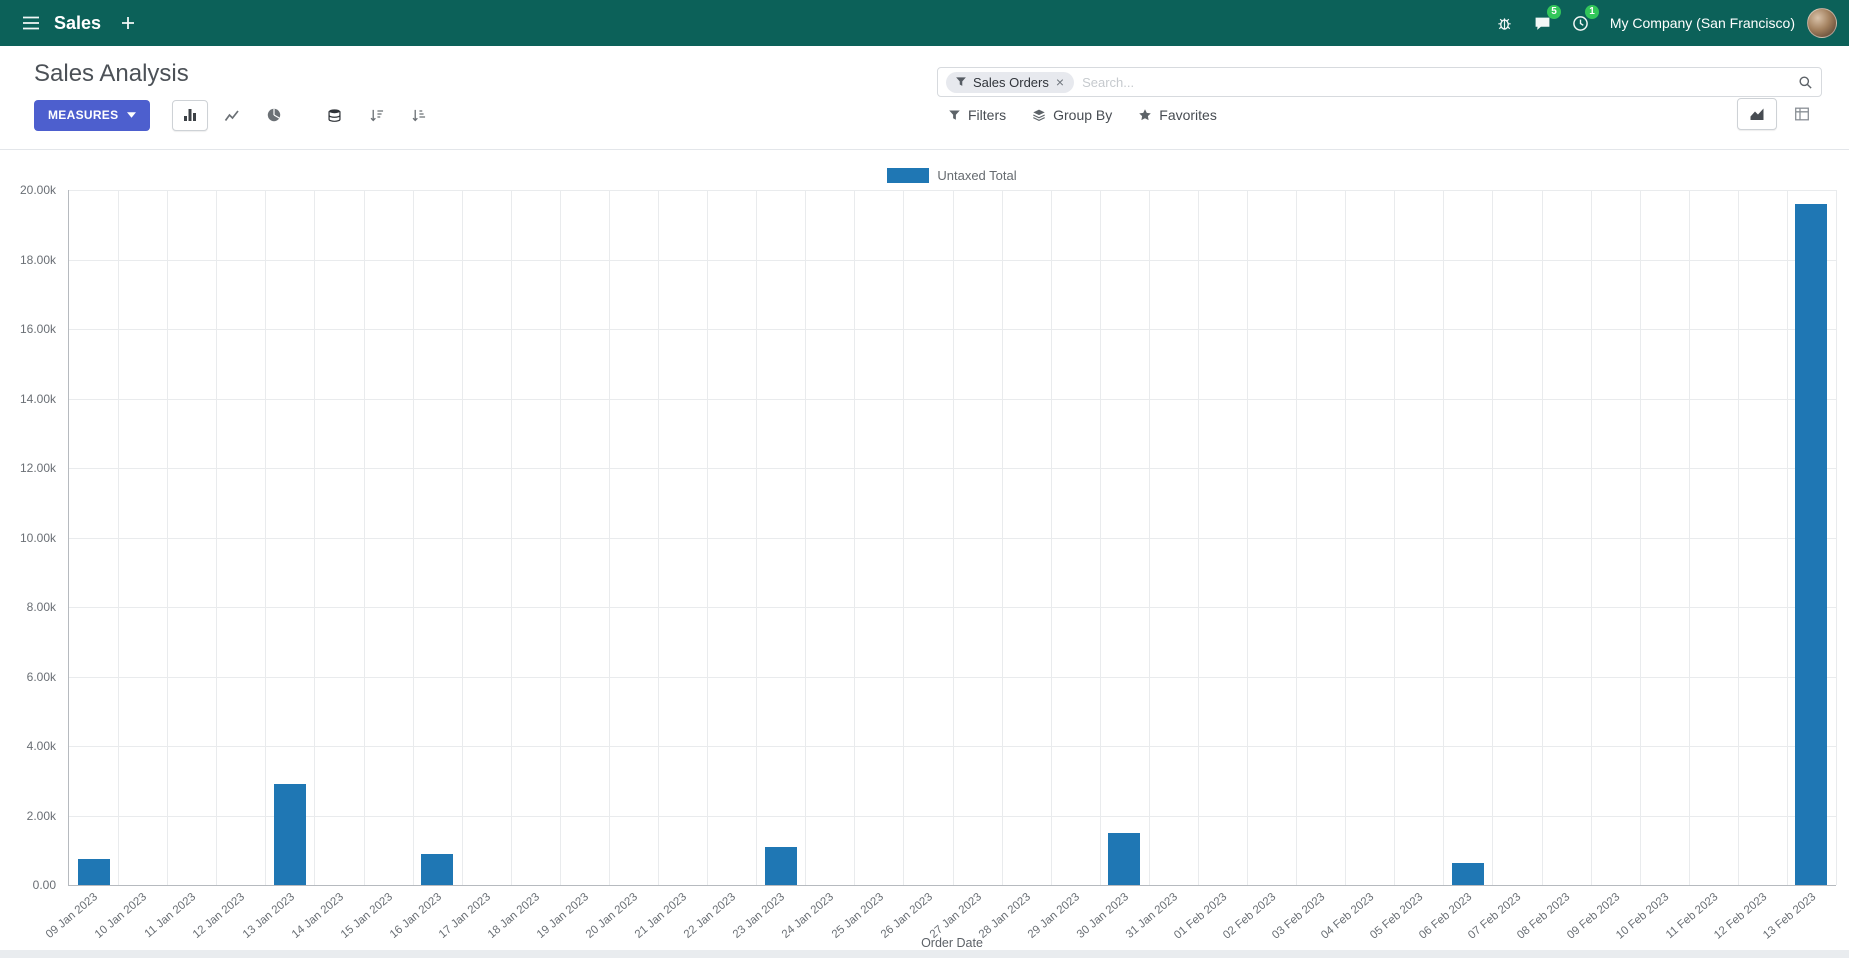  Describe the element at coordinates (759, 916) in the screenshot. I see `x-axis-label: 23 Jan 2023` at that location.